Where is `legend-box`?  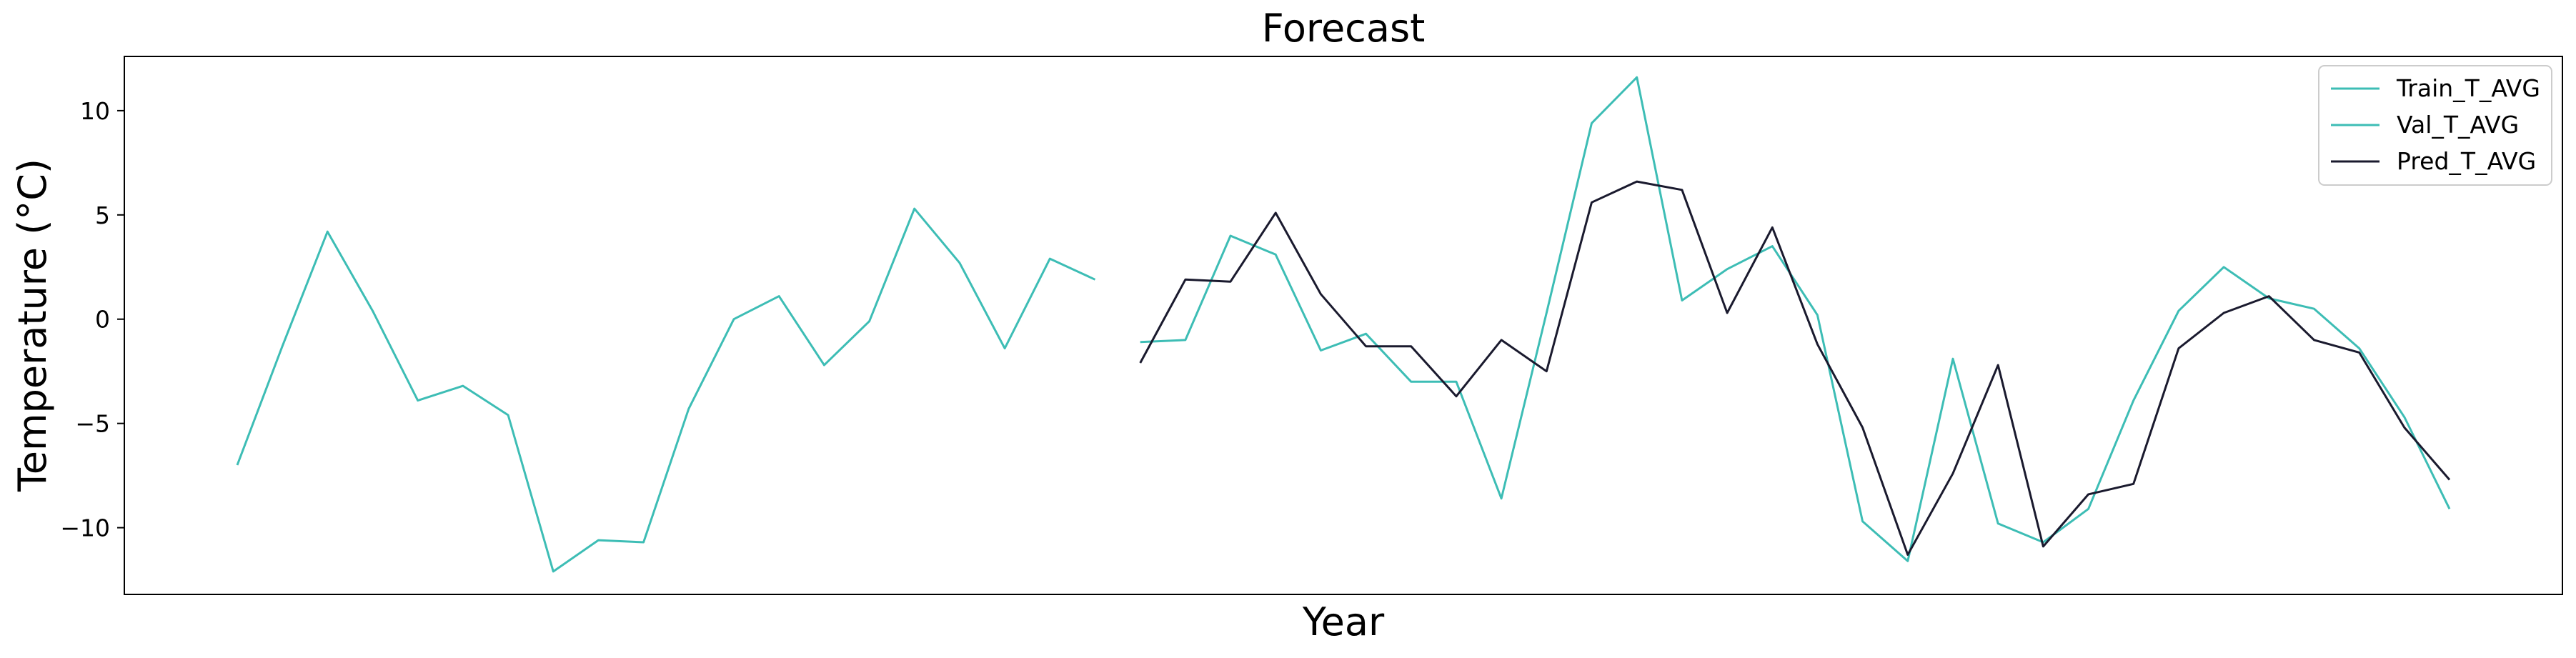
legend-box is located at coordinates (2435, 125).